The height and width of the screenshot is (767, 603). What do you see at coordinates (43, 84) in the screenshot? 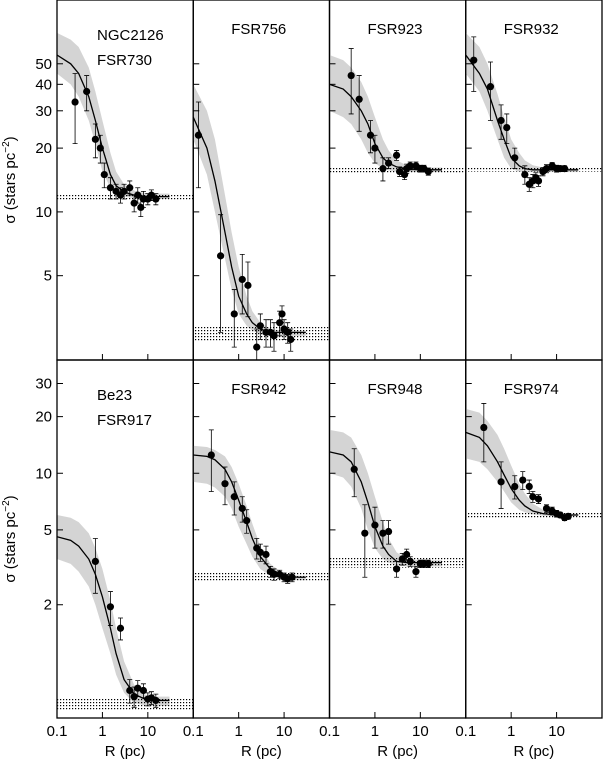
I see `y-tick-label: 40` at bounding box center [43, 84].